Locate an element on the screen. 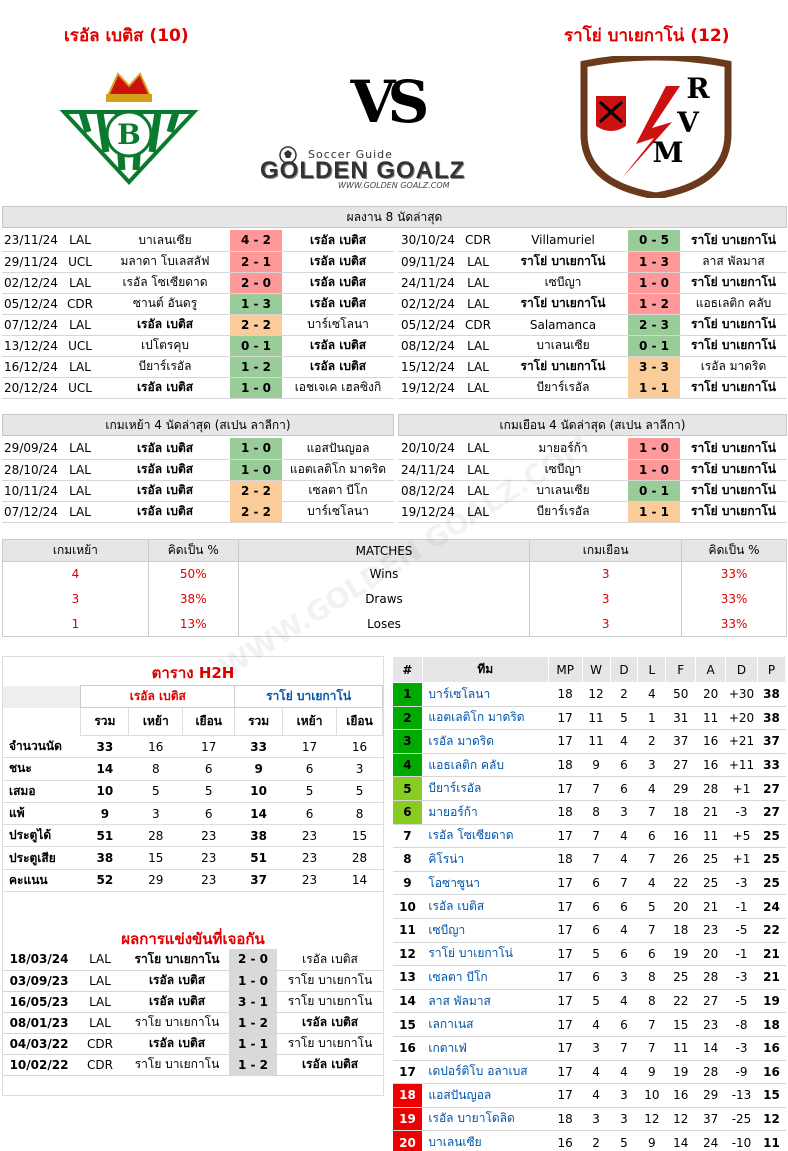 The height and width of the screenshot is (1151, 788). score: 0 - 1 is located at coordinates (654, 491).